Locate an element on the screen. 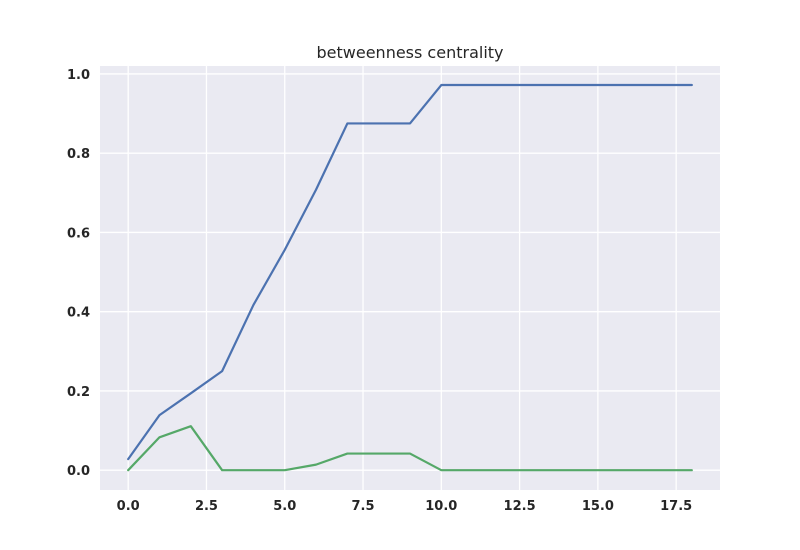 The width and height of the screenshot is (800, 550). x-axis-ticks: 0.0 2.5 5.0 7.5 10.0 12.5 15.0 17.5 is located at coordinates (405, 506).